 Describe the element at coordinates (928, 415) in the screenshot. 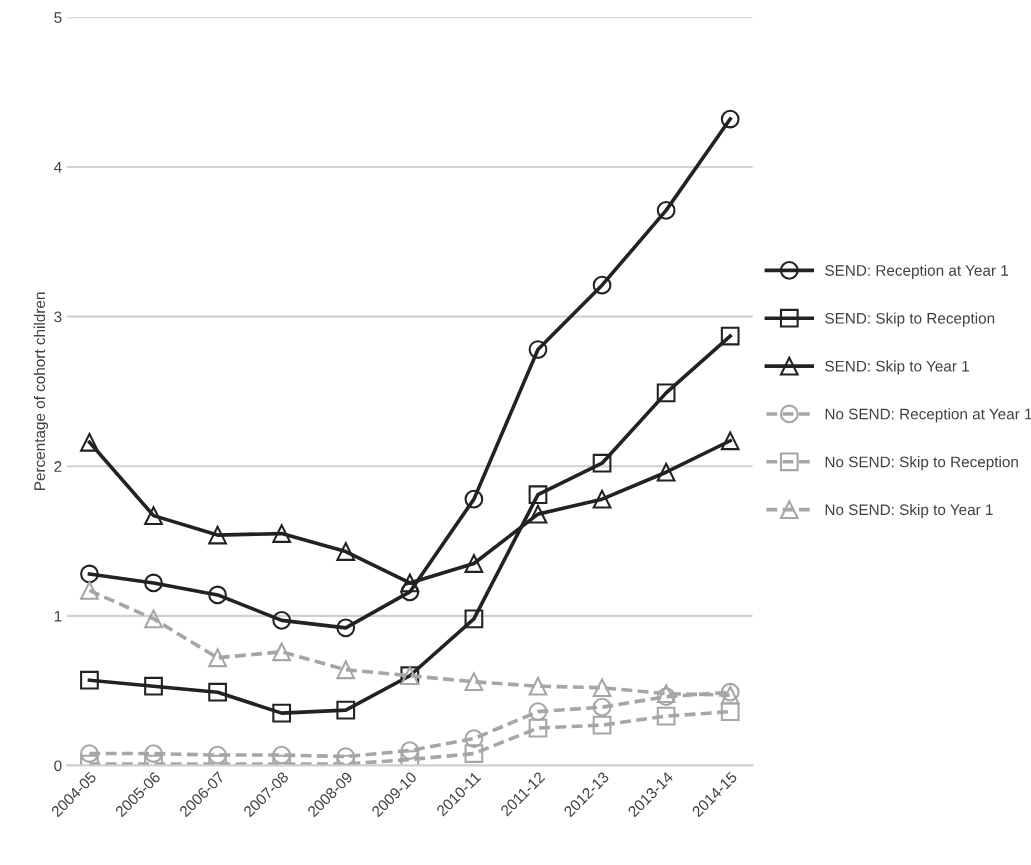

I see `legend-label: No SEND: Reception at Year 1` at that location.